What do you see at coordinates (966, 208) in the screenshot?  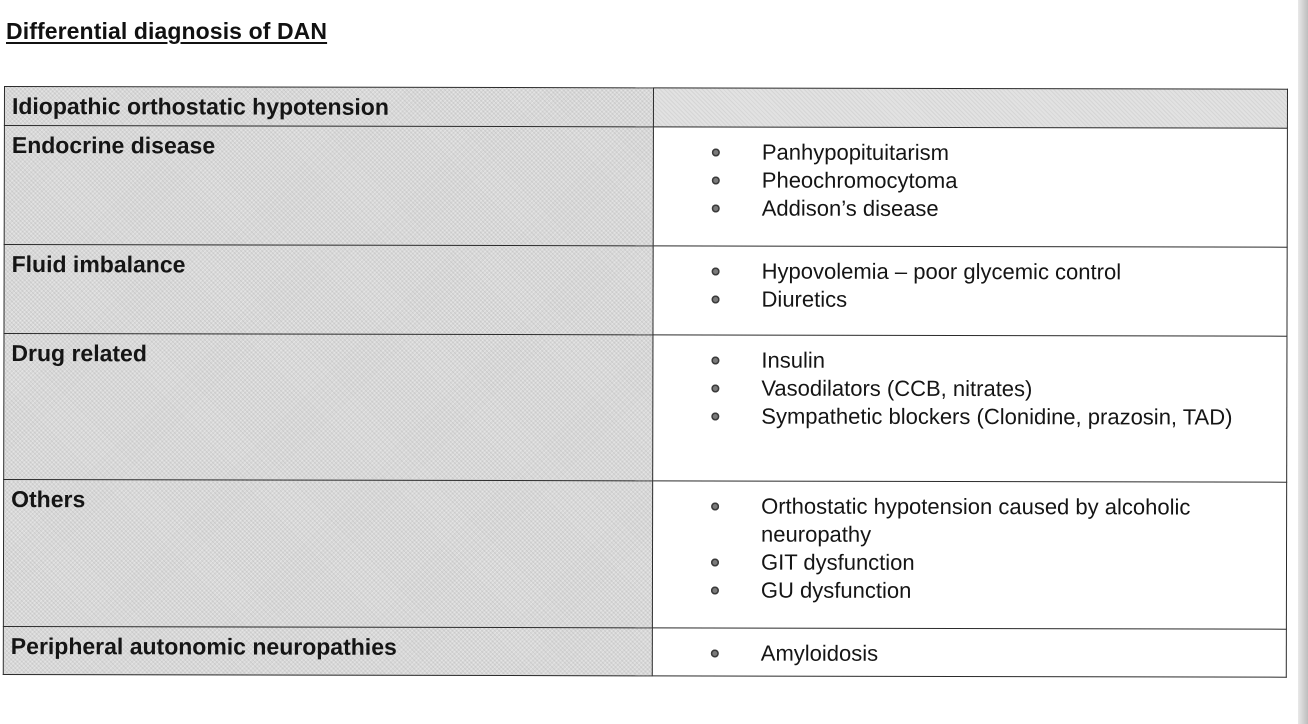 I see `list-item: Addison’s disease` at bounding box center [966, 208].